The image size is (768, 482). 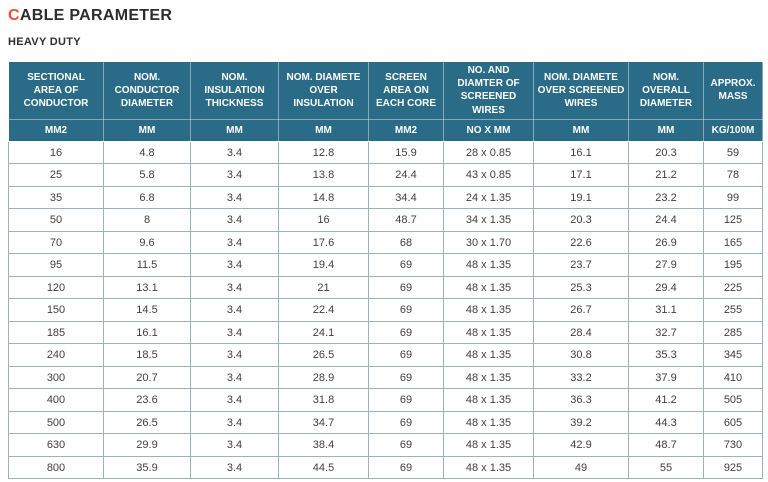 What do you see at coordinates (581, 197) in the screenshot?
I see `table-cell: 19.1` at bounding box center [581, 197].